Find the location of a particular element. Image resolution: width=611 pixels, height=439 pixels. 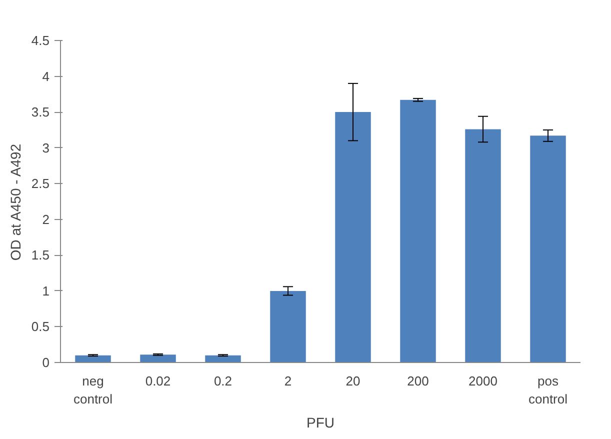

y-tick-label: 1.5 is located at coordinates (40, 255).